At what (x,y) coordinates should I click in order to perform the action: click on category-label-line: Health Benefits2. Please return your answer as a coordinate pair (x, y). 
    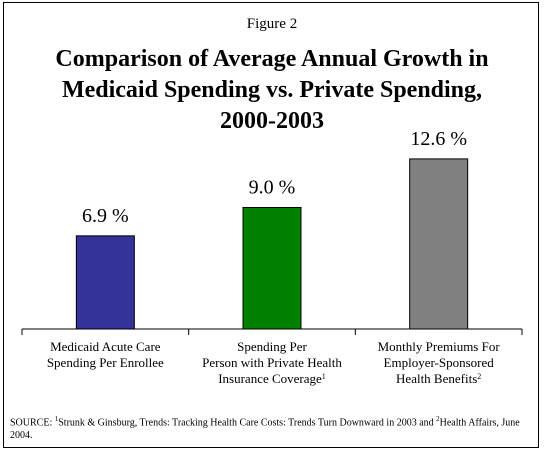
    Looking at the image, I should click on (439, 378).